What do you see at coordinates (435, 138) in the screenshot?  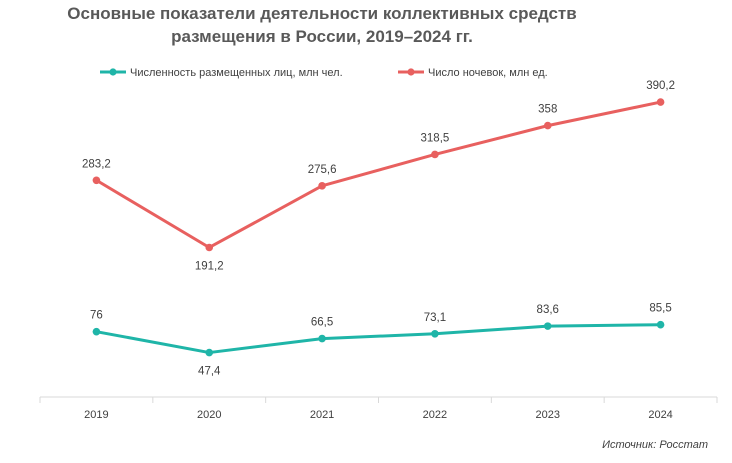 I see `data-label: 318,5` at bounding box center [435, 138].